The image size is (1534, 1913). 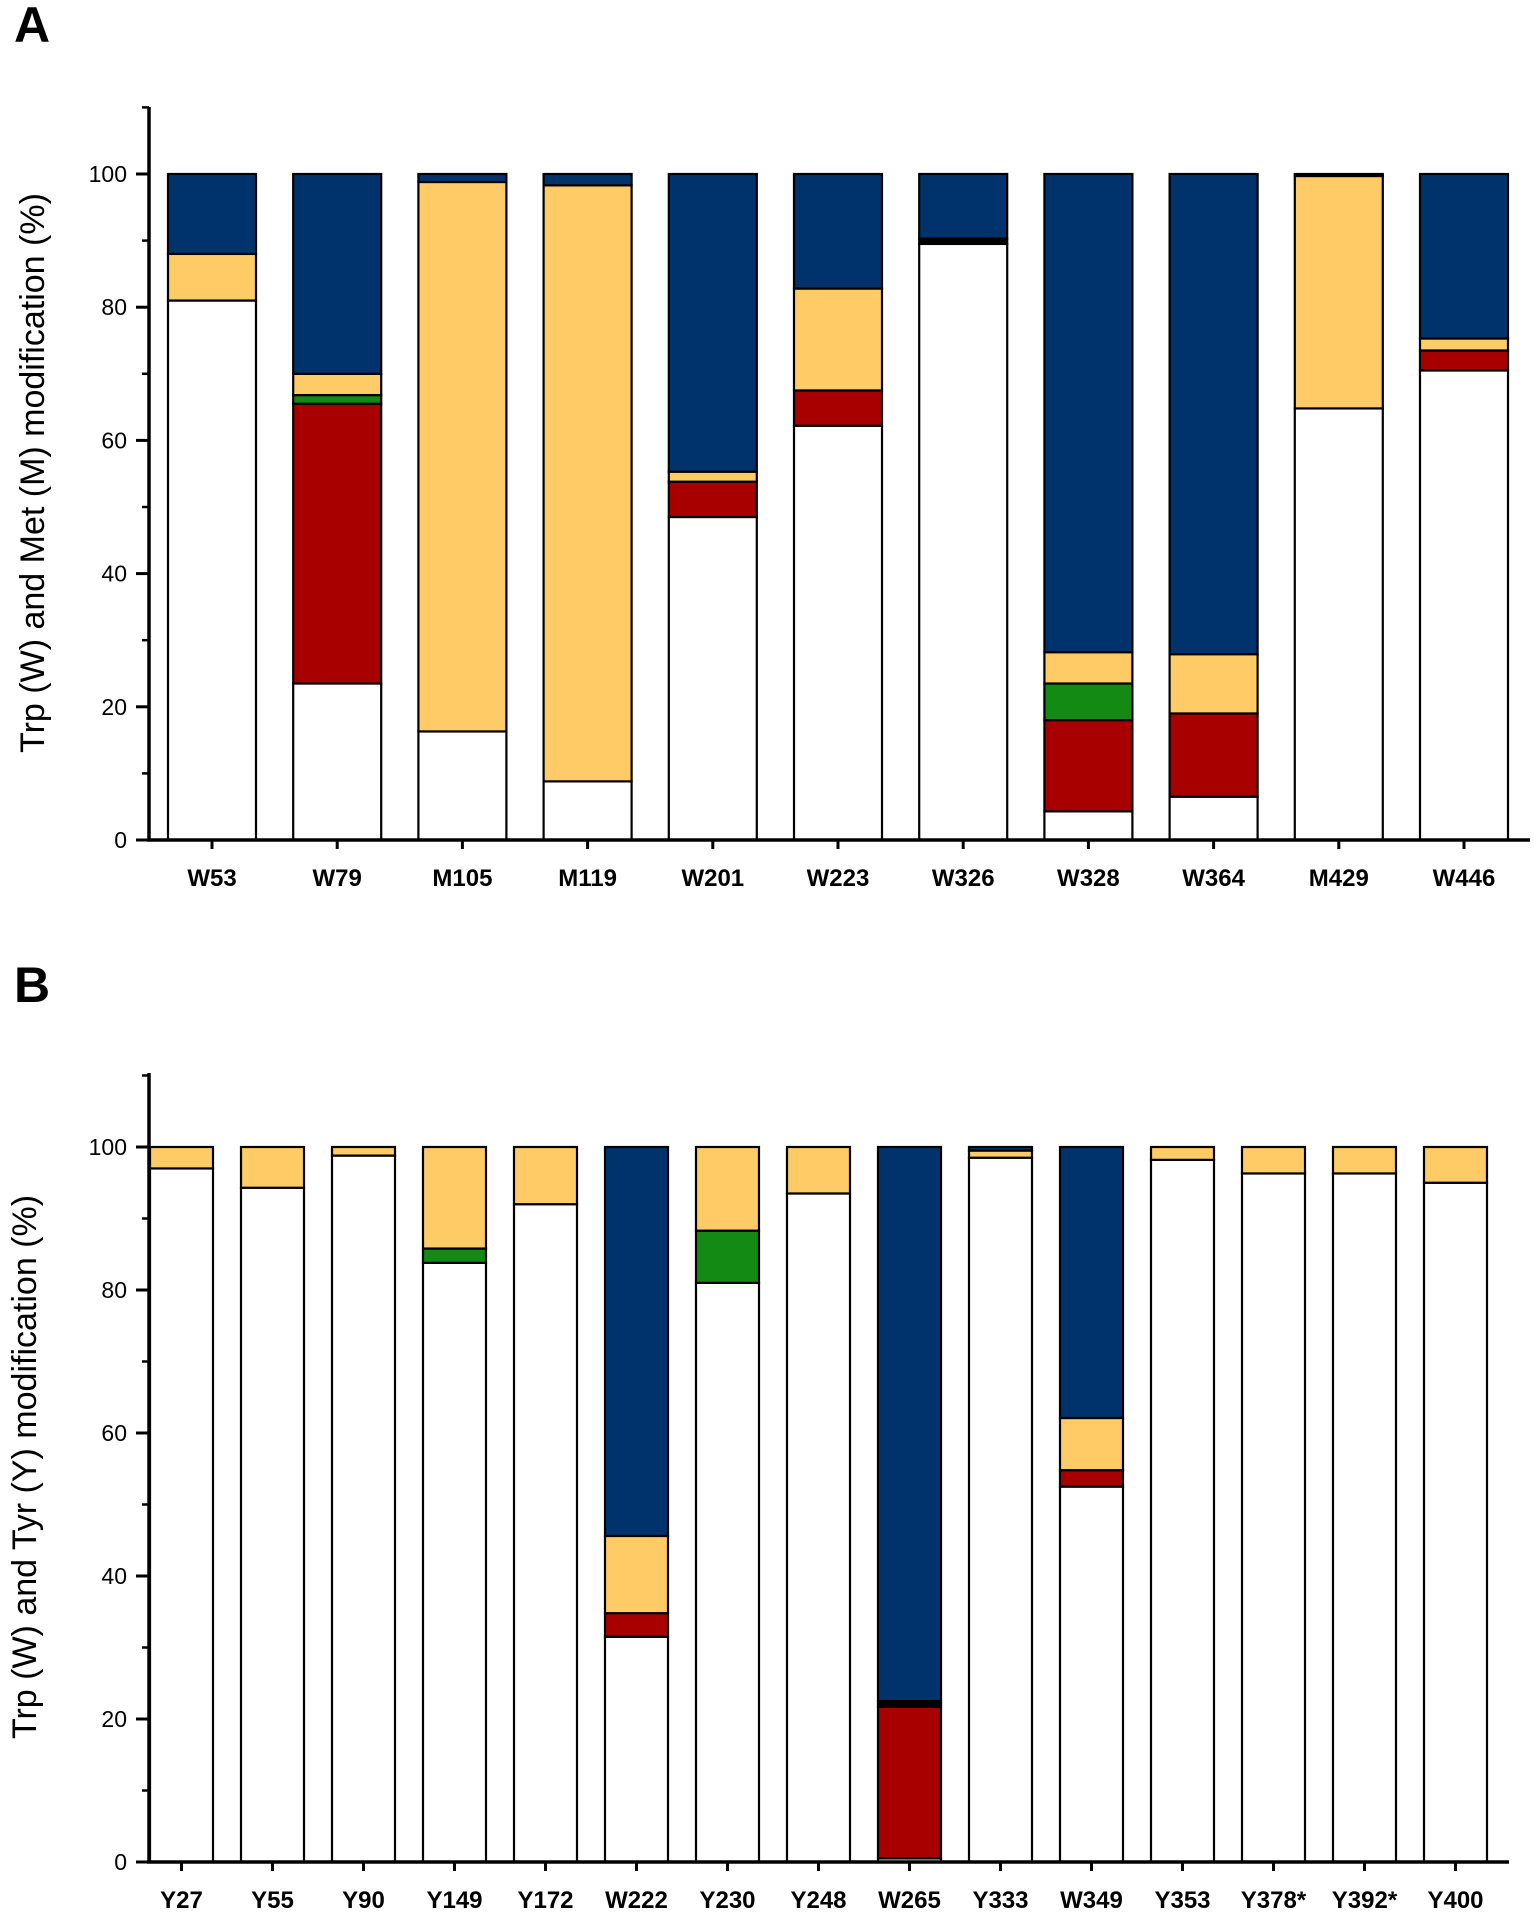 I want to click on x-tick-label-W53: W53, so click(x=211, y=878).